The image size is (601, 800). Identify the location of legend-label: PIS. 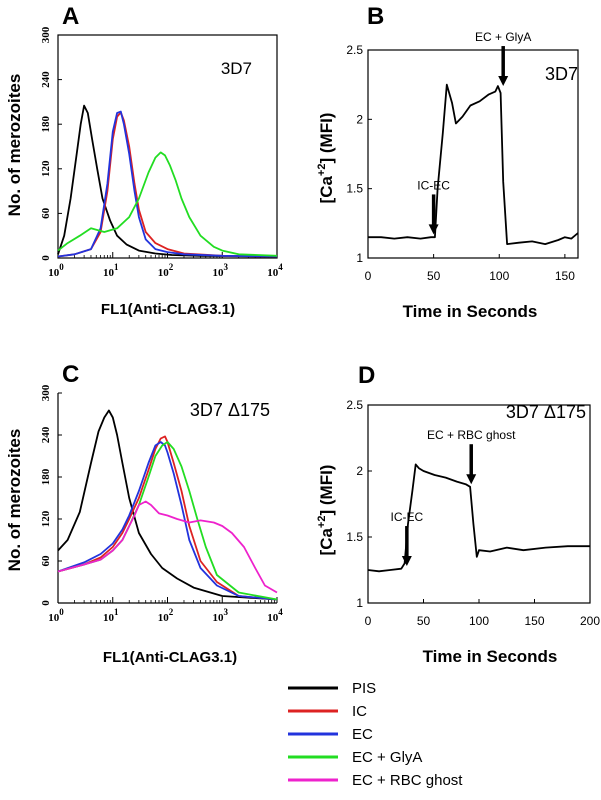
(364, 688).